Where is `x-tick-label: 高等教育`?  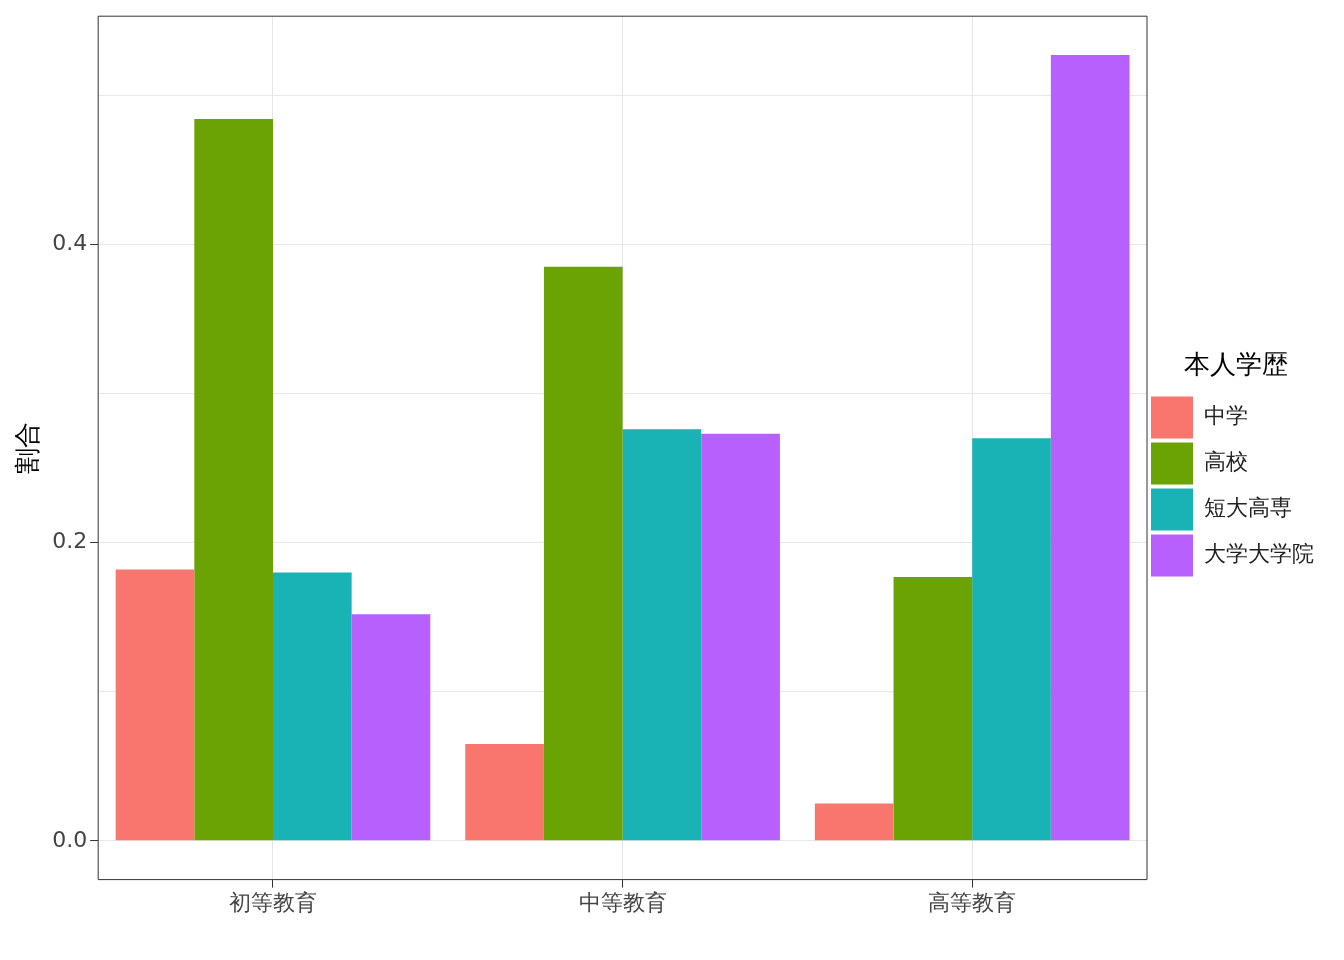 x-tick-label: 高等教育 is located at coordinates (972, 902).